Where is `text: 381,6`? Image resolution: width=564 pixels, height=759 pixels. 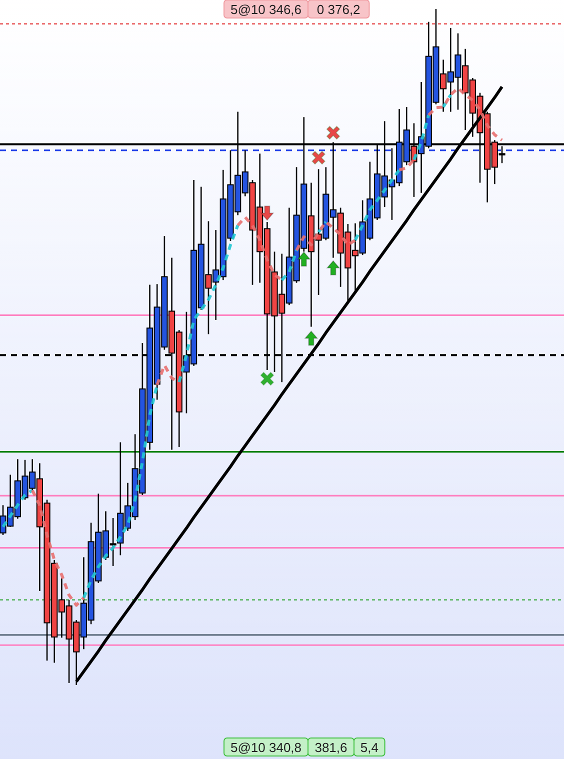 text: 381,6 is located at coordinates (331, 747).